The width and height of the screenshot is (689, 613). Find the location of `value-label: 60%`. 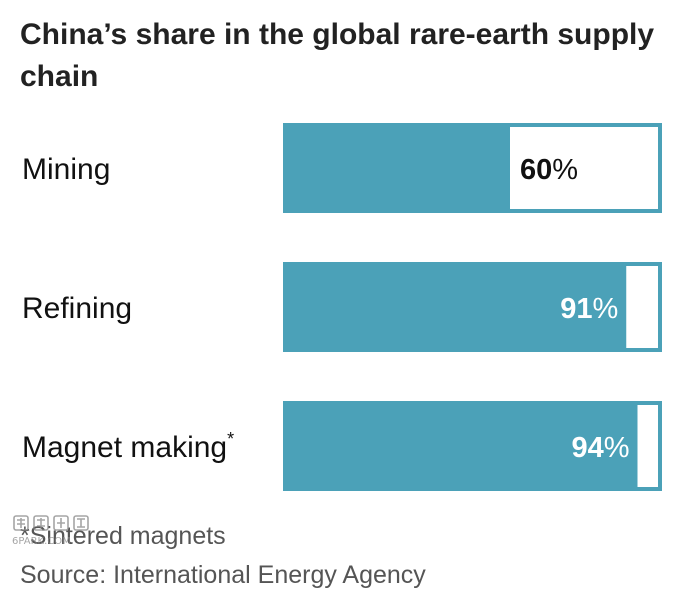

value-label: 60% is located at coordinates (549, 170).